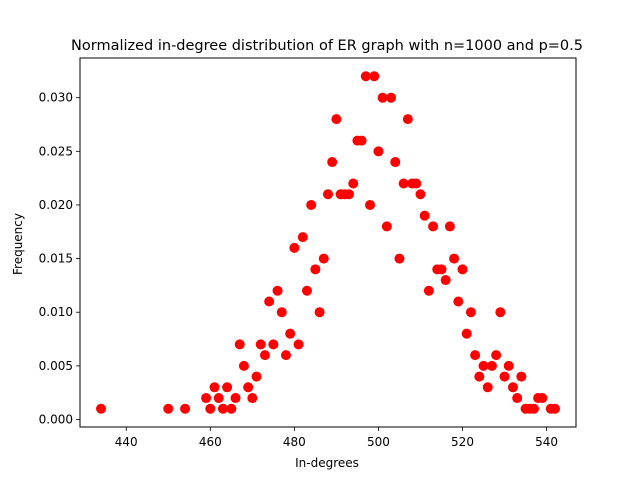  Describe the element at coordinates (56, 205) in the screenshot. I see `y-tick-label: 0.020` at that location.